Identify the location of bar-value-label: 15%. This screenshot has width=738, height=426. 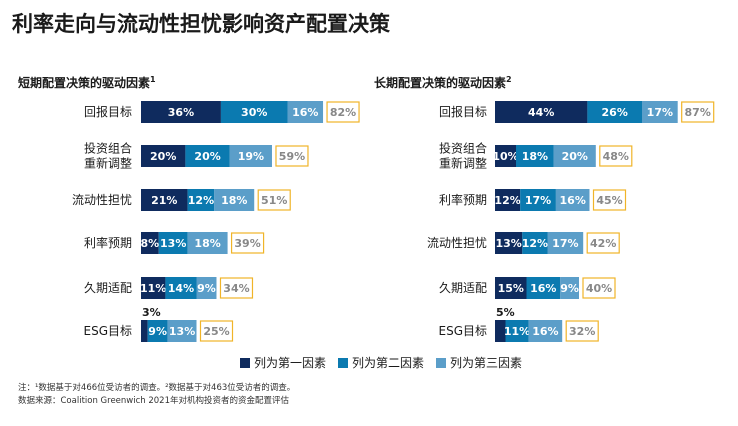
(511, 288).